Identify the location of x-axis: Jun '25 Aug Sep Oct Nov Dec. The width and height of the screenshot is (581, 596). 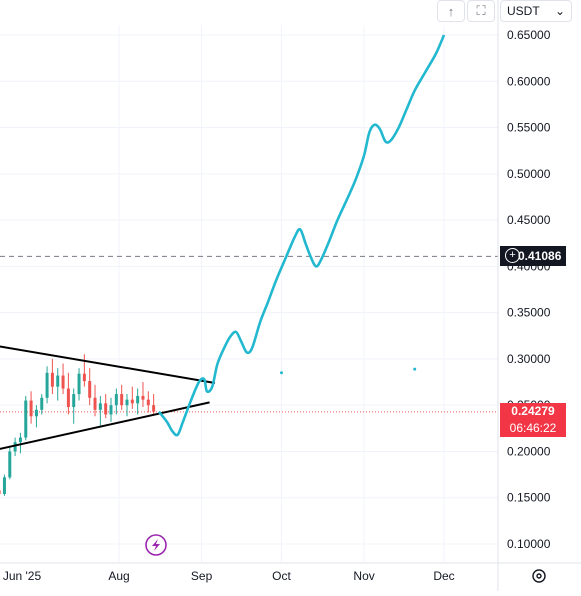
(290, 572).